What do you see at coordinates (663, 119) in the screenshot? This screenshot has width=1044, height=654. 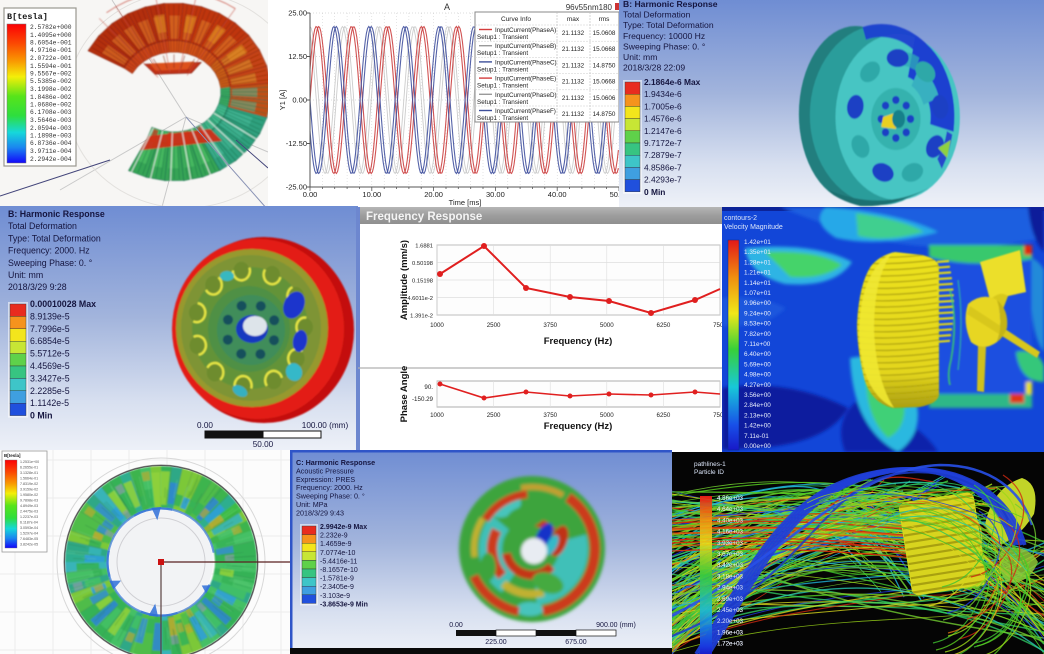 I see `svg-text: 1.4576e-6` at bounding box center [663, 119].